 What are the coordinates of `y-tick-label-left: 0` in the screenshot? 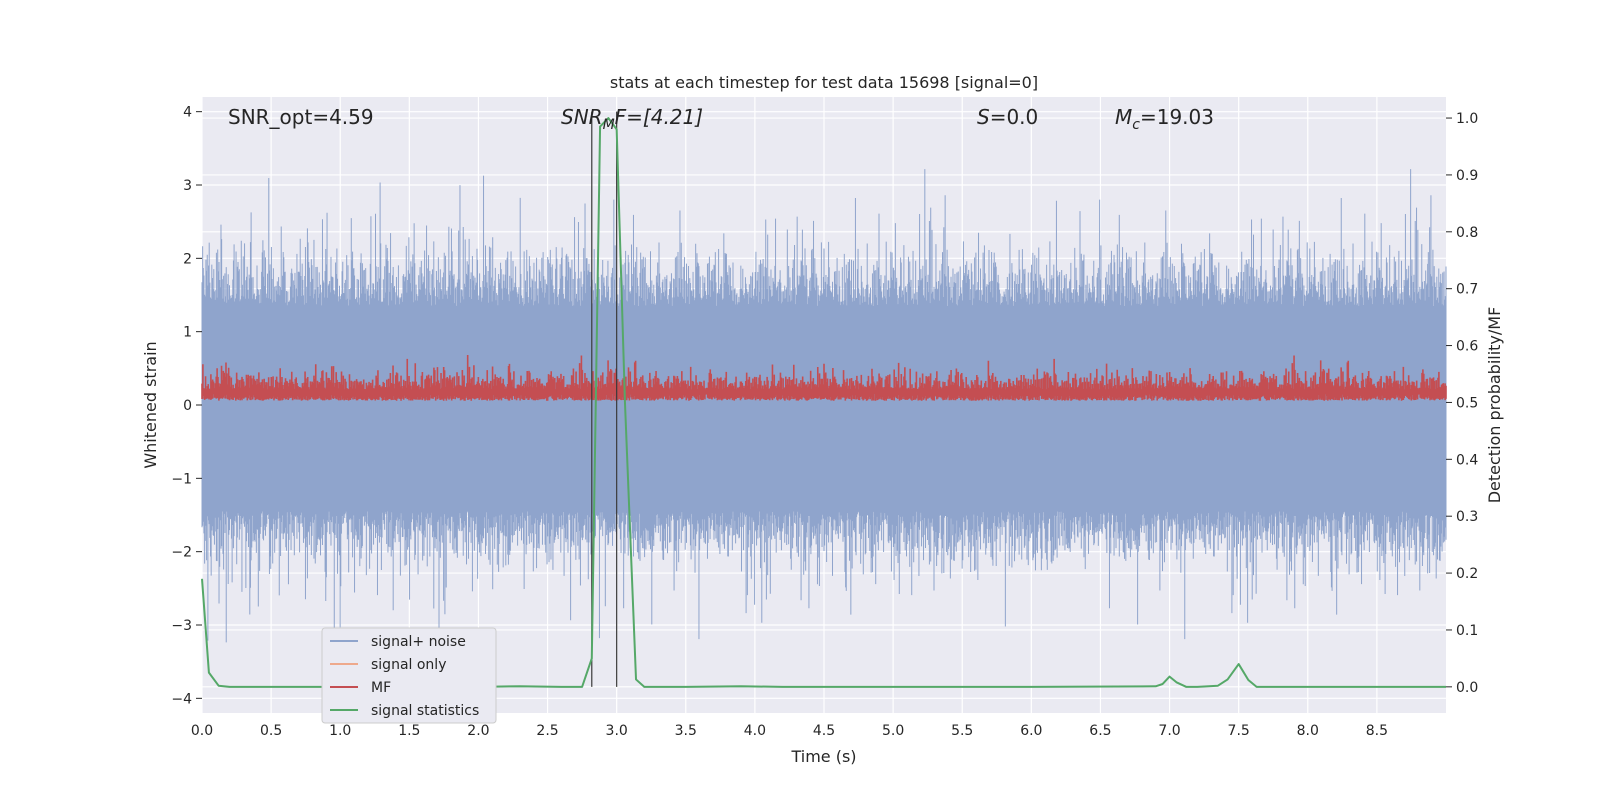 It's located at (187, 406).